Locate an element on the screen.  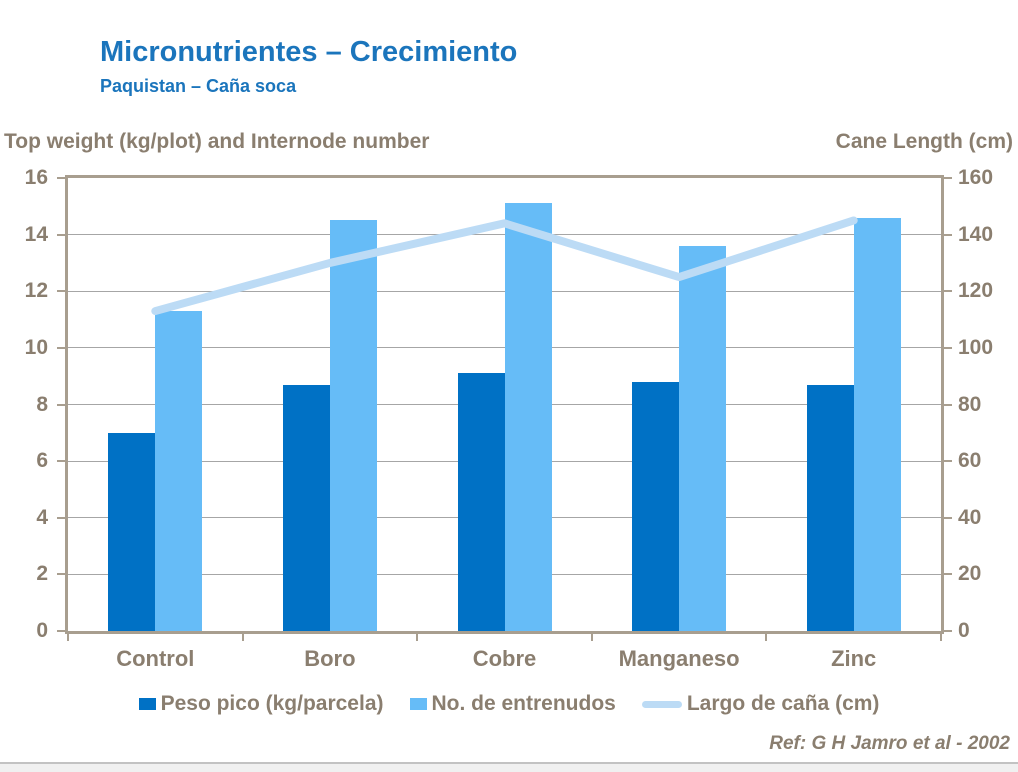
right-axis-tick-40: 40 is located at coordinates (970, 517).